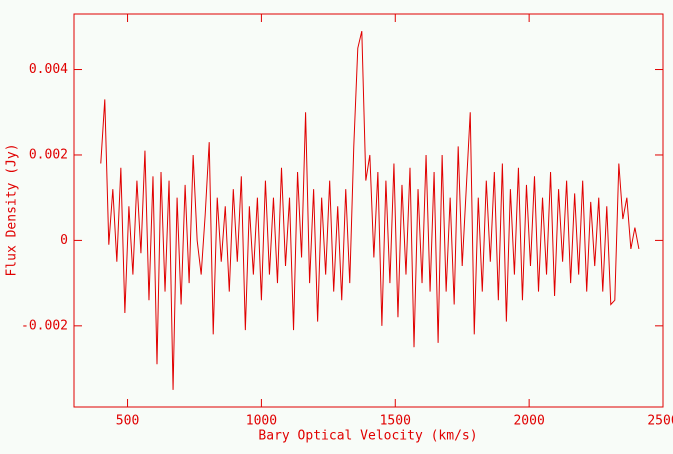  Describe the element at coordinates (261, 421) in the screenshot. I see `x-tick-label: 1000` at that location.